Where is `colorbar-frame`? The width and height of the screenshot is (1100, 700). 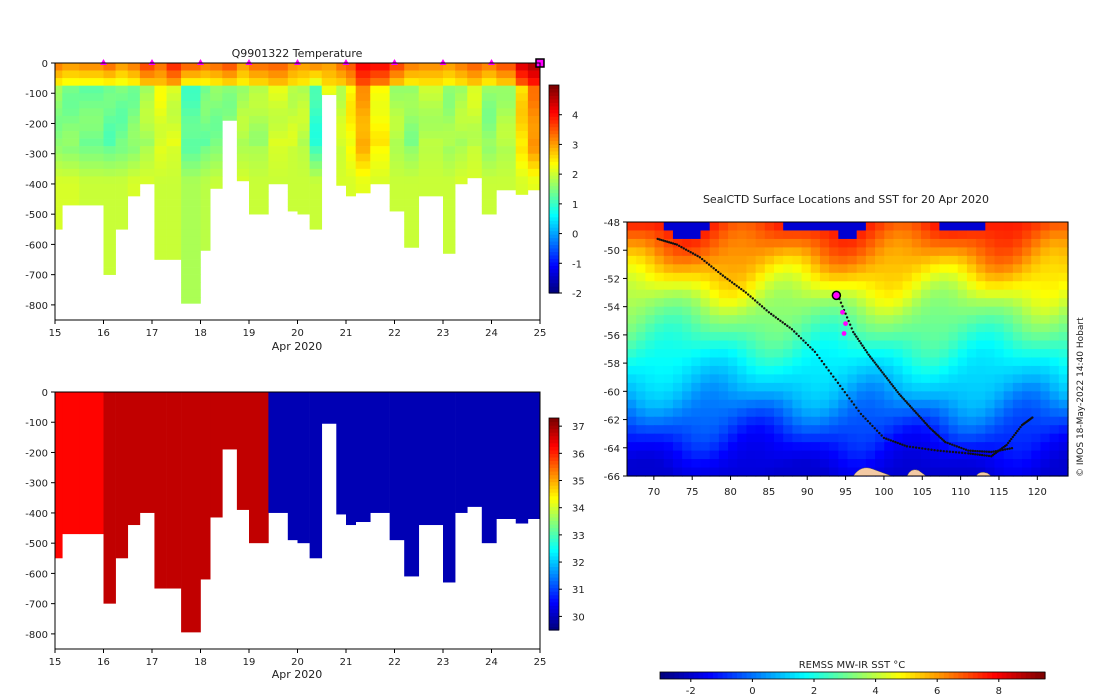
colorbar-frame is located at coordinates (852, 675).